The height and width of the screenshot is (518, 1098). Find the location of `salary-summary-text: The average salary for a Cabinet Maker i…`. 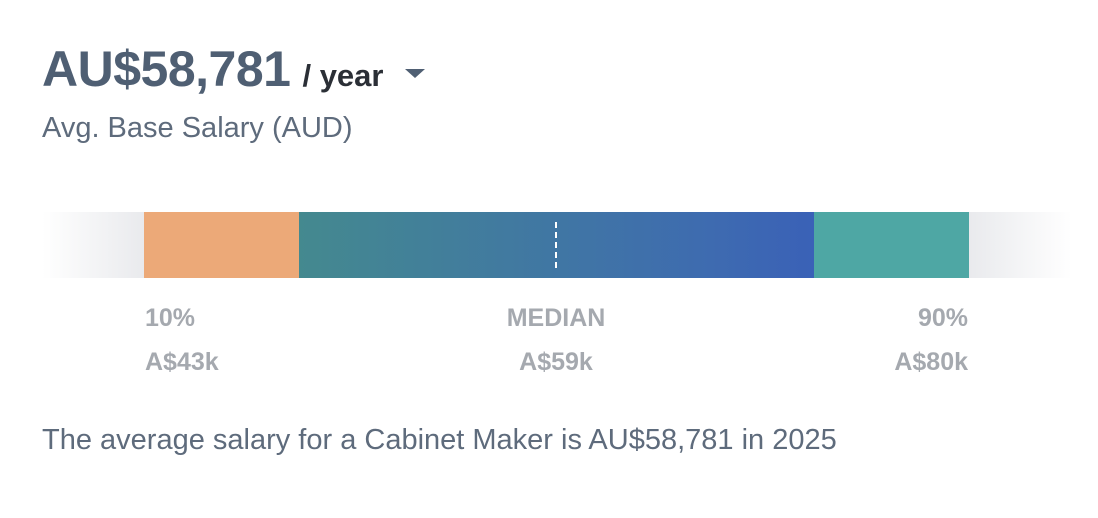

salary-summary-text: The average salary for a Cabinet Maker i… is located at coordinates (439, 440).